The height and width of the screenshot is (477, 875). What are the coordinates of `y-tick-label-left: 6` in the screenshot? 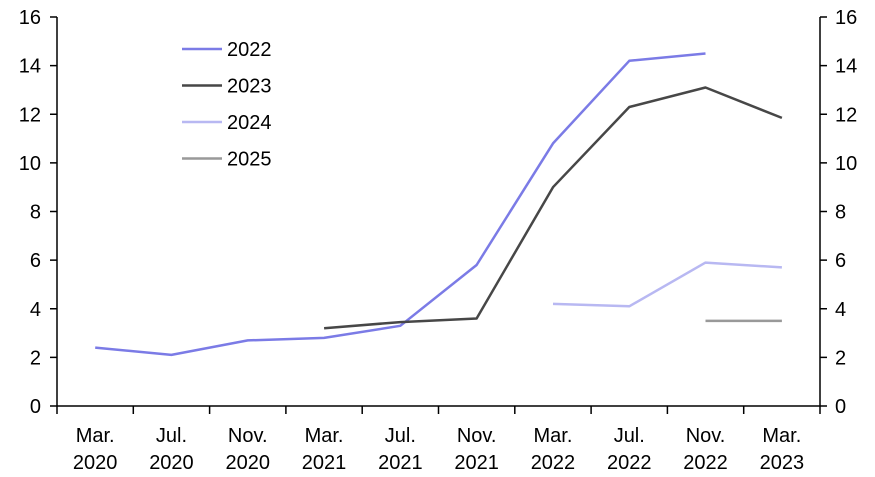 It's located at (35, 261).